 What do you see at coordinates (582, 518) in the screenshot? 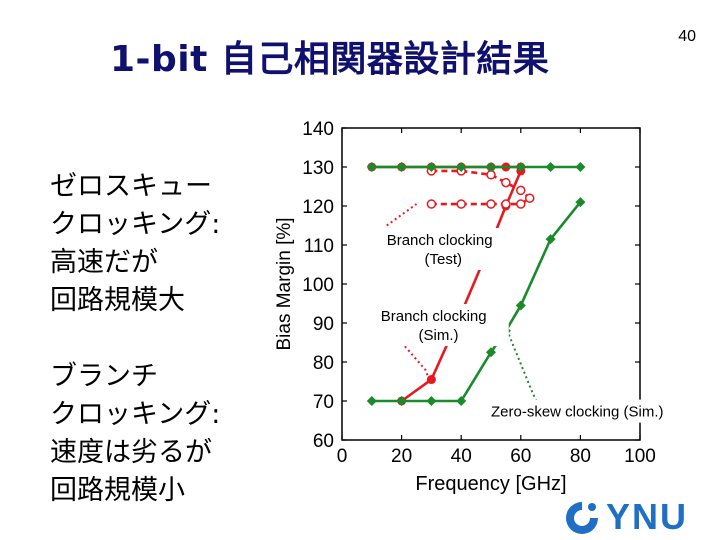
I see `ynu-swirl-icon` at bounding box center [582, 518].